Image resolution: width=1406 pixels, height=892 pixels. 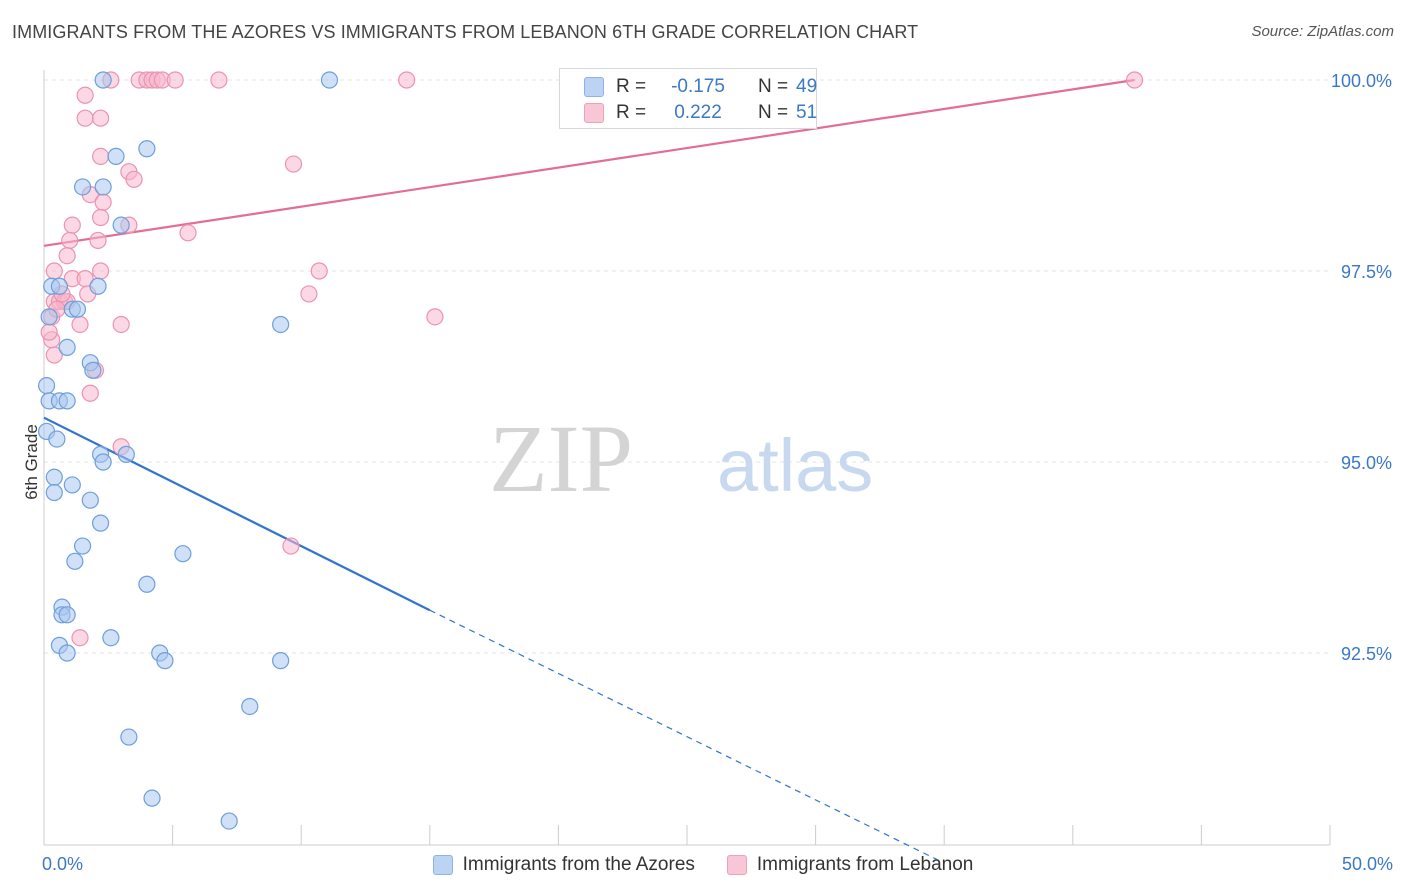 I want to click on y-tick-label: 100.0%, so click(x=1361, y=81).